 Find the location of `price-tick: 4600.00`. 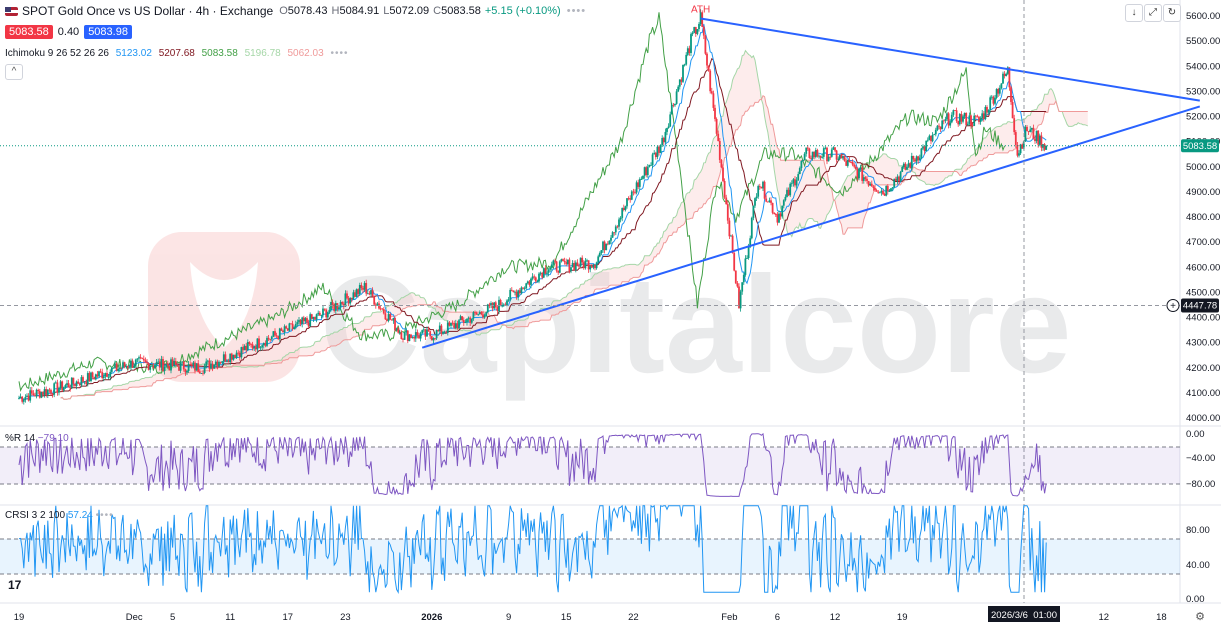

price-tick: 4600.00 is located at coordinates (1203, 267).